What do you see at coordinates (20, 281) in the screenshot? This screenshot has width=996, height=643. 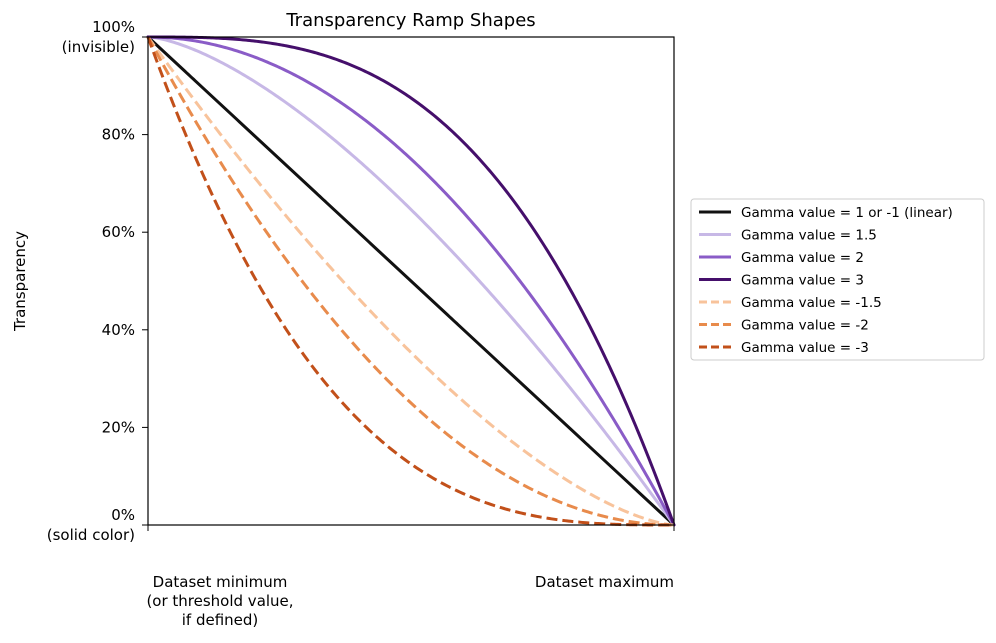 I see `y-axis-label: Transparency` at bounding box center [20, 281].